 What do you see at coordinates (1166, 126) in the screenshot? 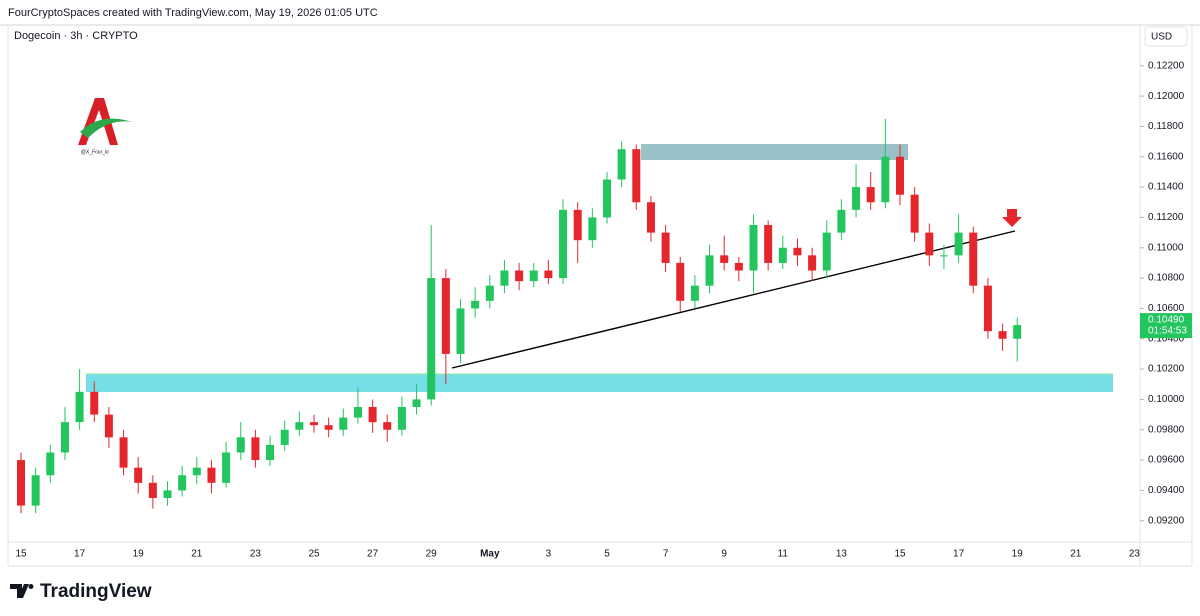
I see `y-tick-label: 0.11800` at bounding box center [1166, 126].